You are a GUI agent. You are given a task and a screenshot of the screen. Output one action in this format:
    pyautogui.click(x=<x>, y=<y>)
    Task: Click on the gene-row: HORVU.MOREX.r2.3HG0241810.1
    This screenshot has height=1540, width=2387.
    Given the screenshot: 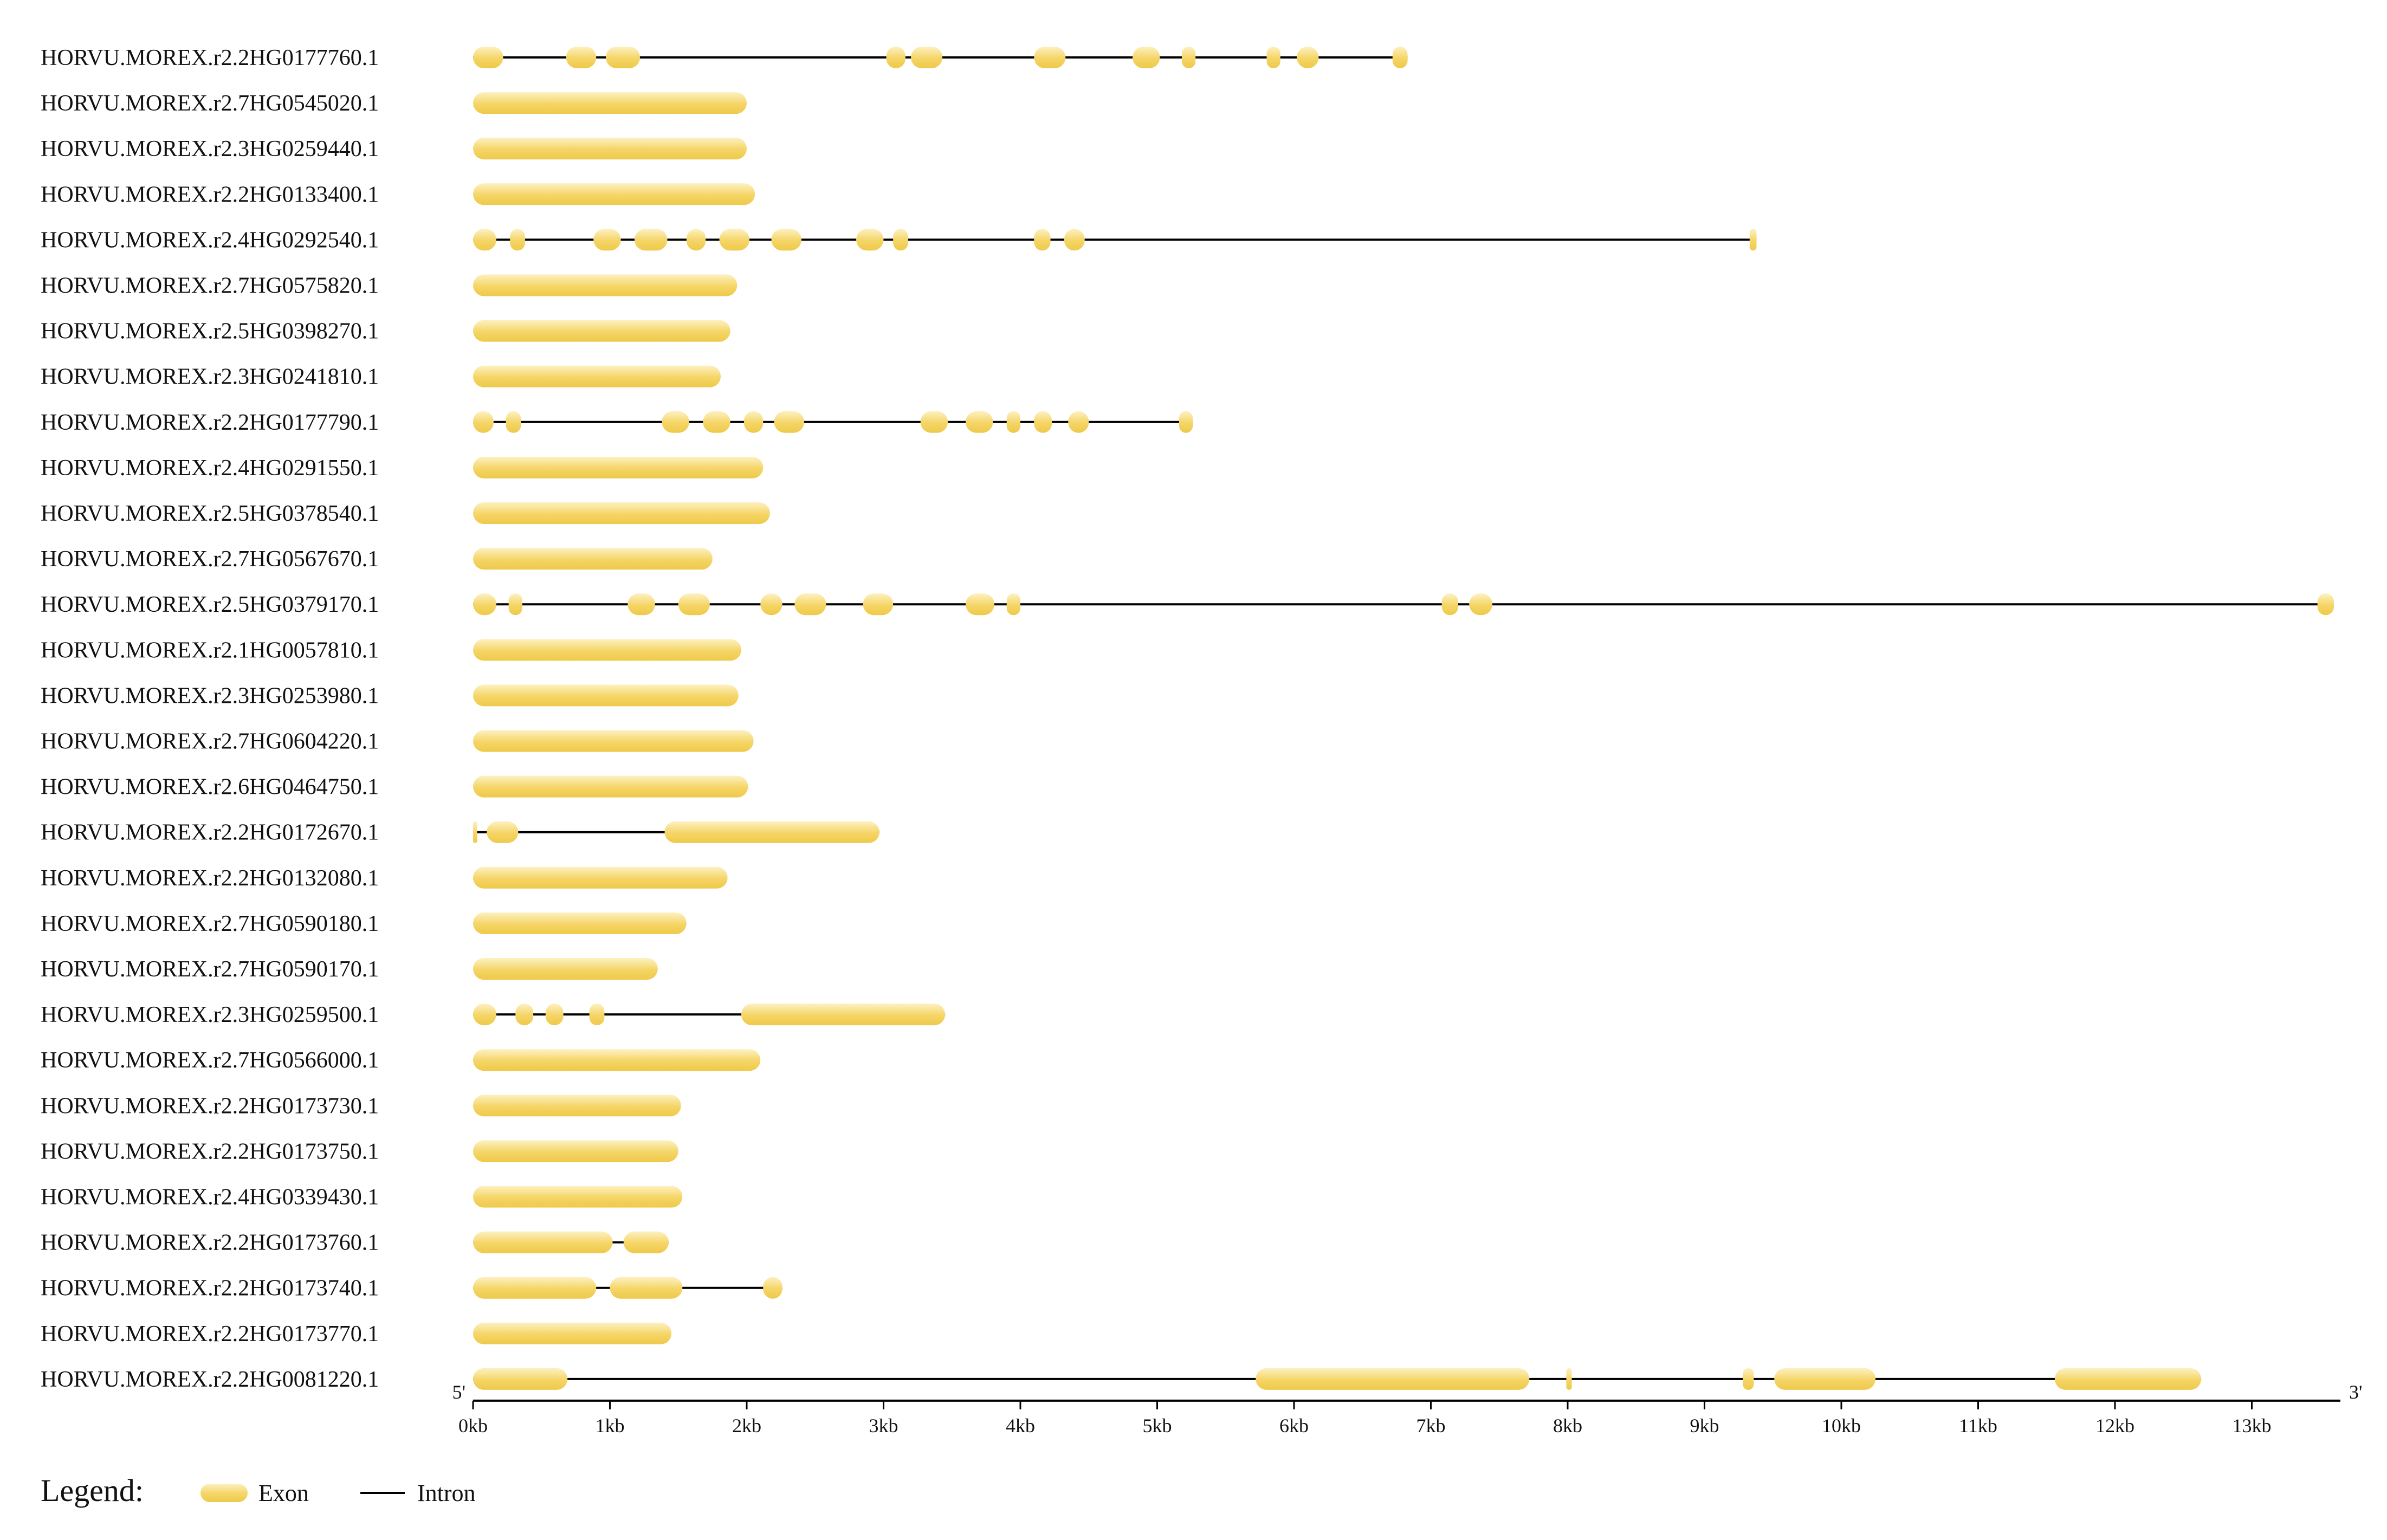 What is the action you would take?
    pyautogui.click(x=381, y=377)
    